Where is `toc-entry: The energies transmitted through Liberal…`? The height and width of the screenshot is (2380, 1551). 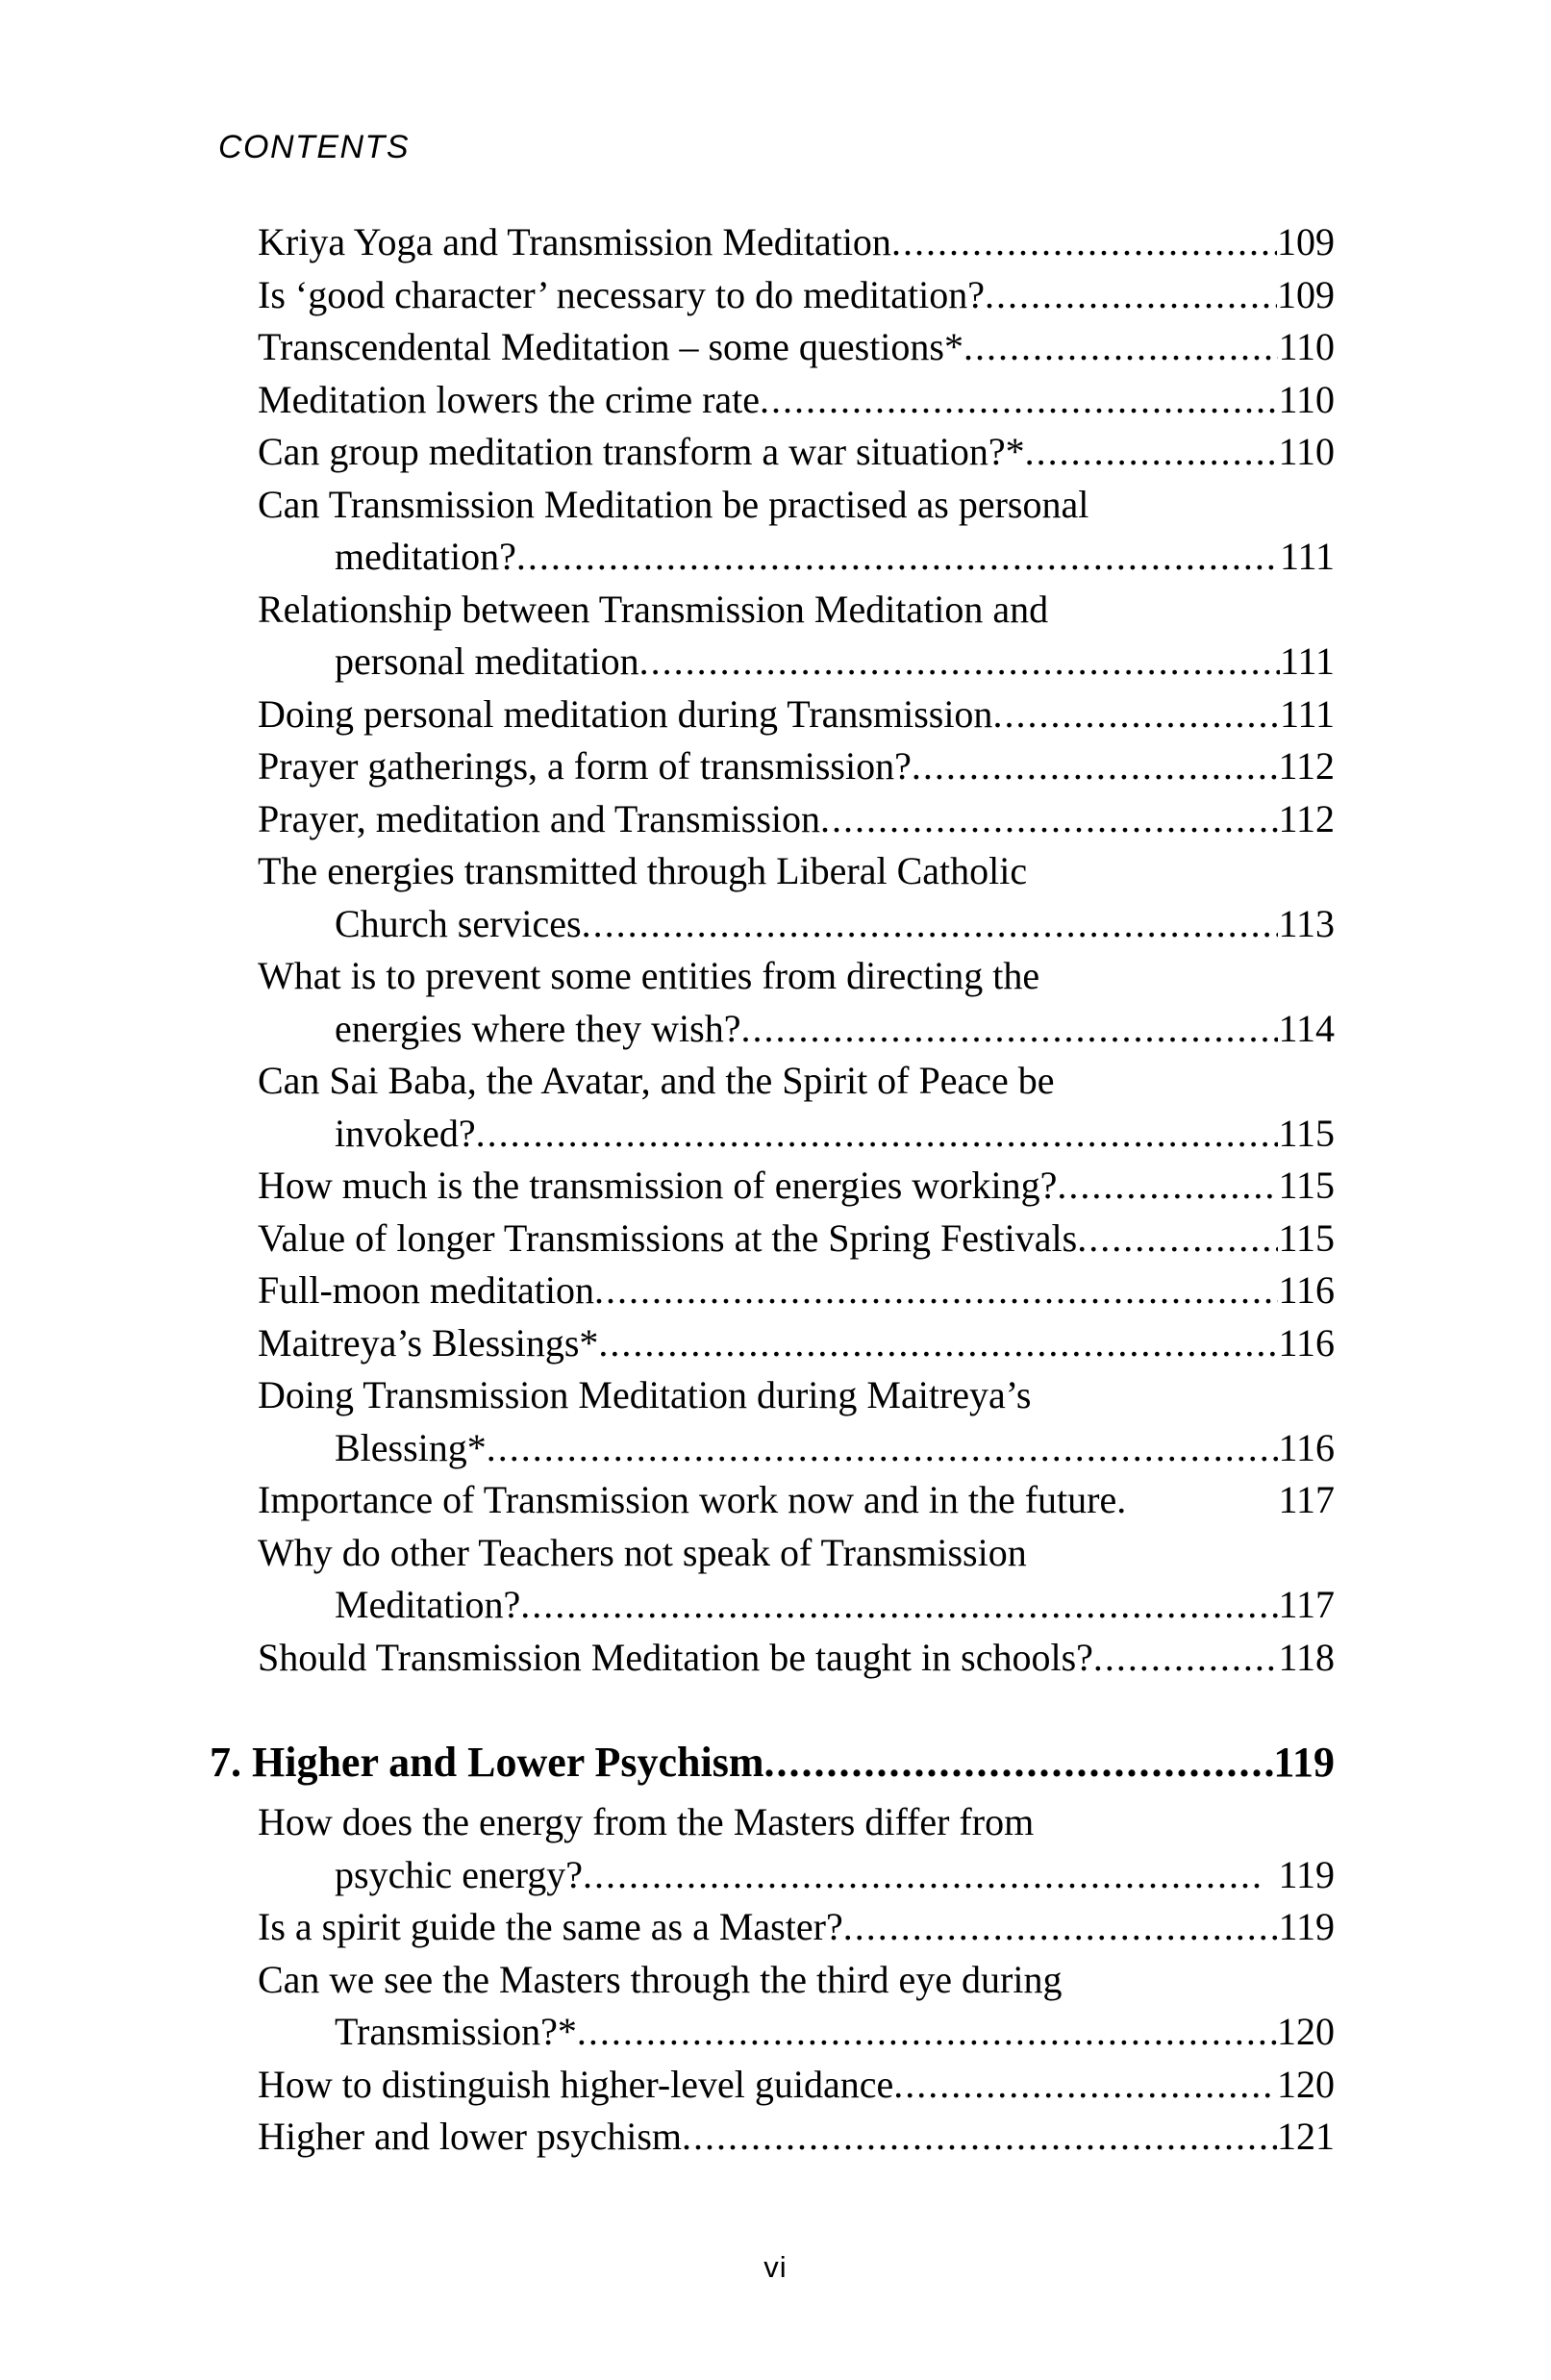
toc-entry: The energies transmitted through Liberal… is located at coordinates (796, 871).